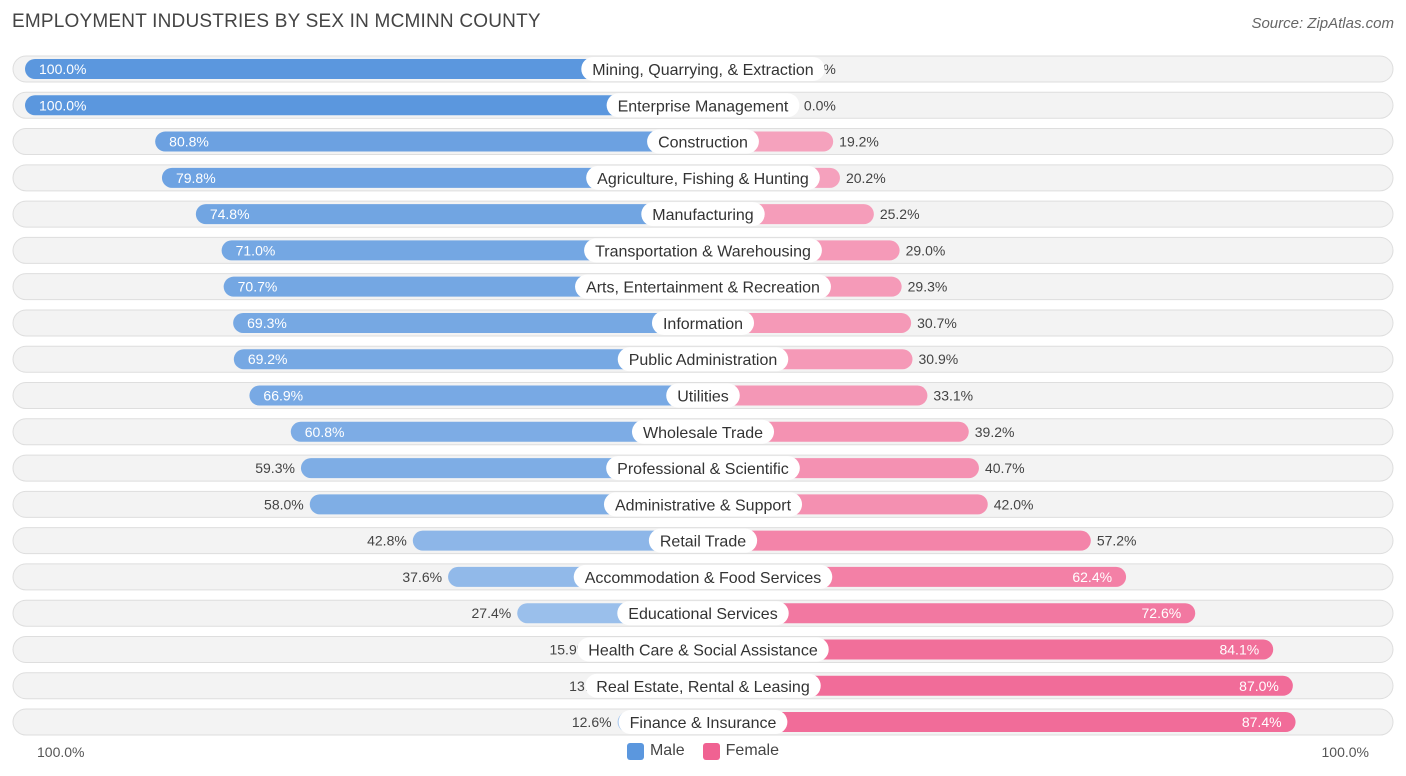  What do you see at coordinates (1262, 722) in the screenshot?
I see `female-value-label: 87.4%` at bounding box center [1262, 722].